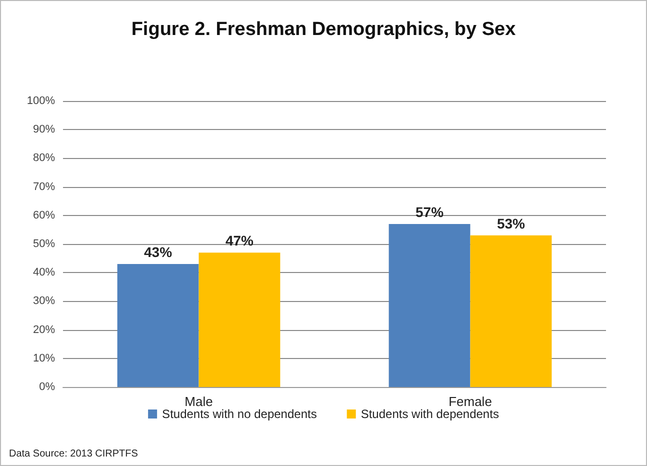 The height and width of the screenshot is (466, 647). I want to click on data-label: 43%, so click(158, 252).